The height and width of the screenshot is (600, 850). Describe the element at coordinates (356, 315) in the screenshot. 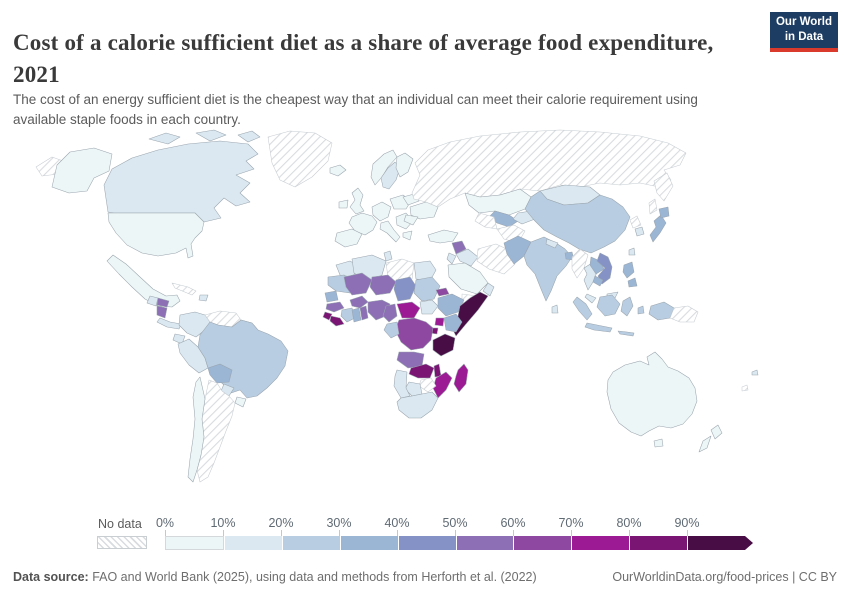

I see `country-ghana` at that location.